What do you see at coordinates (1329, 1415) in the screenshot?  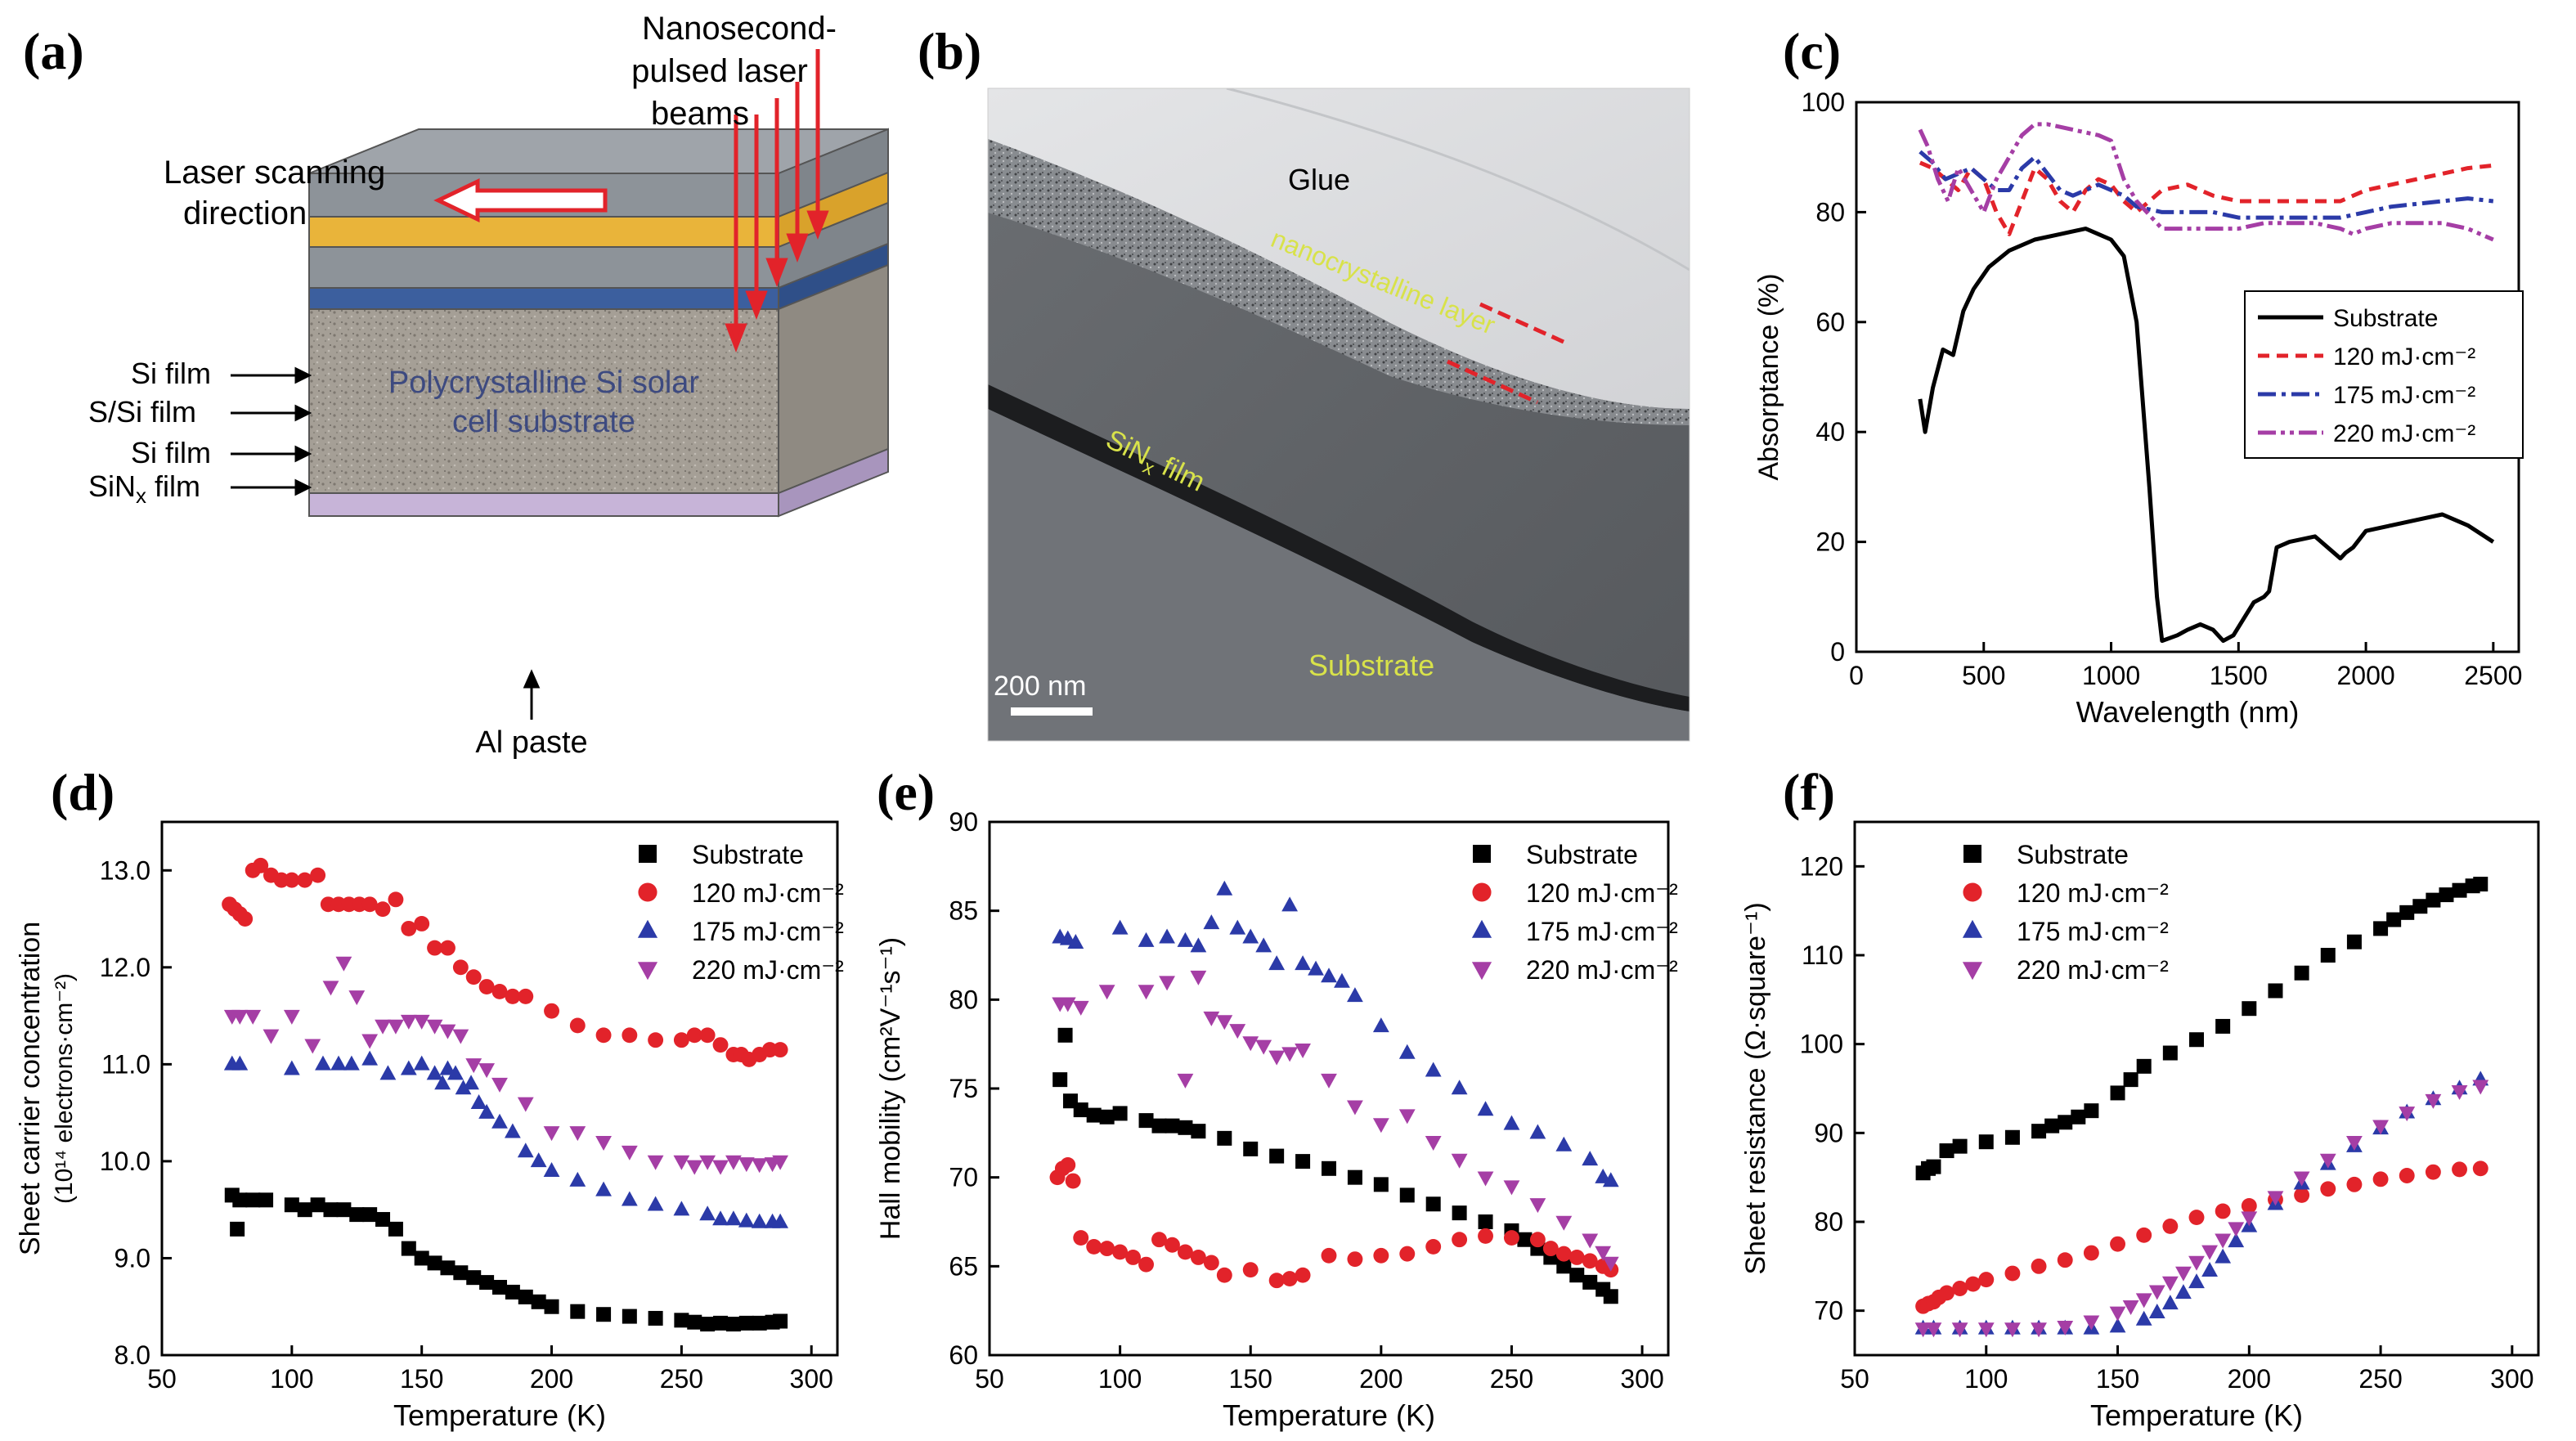 I see `chart-e-xlabel: Temperature (K)` at bounding box center [1329, 1415].